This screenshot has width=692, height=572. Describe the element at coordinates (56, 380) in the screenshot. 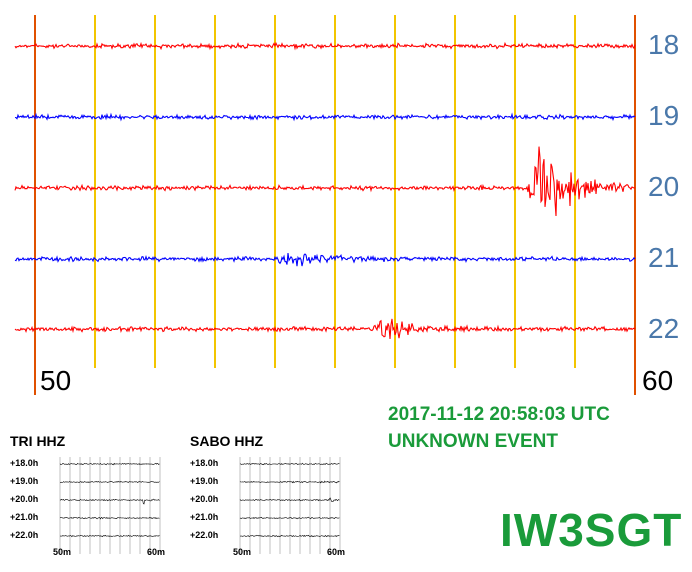

I see `minute-label-start: 50` at that location.